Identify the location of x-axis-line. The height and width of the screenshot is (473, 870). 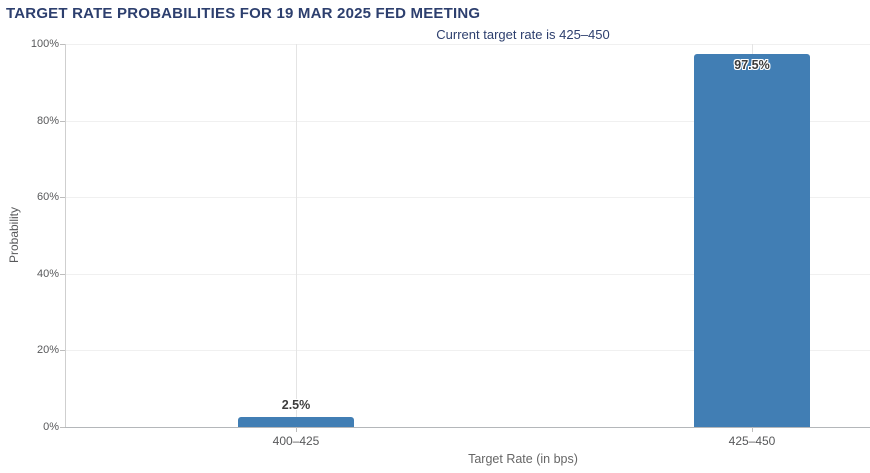
(467, 427).